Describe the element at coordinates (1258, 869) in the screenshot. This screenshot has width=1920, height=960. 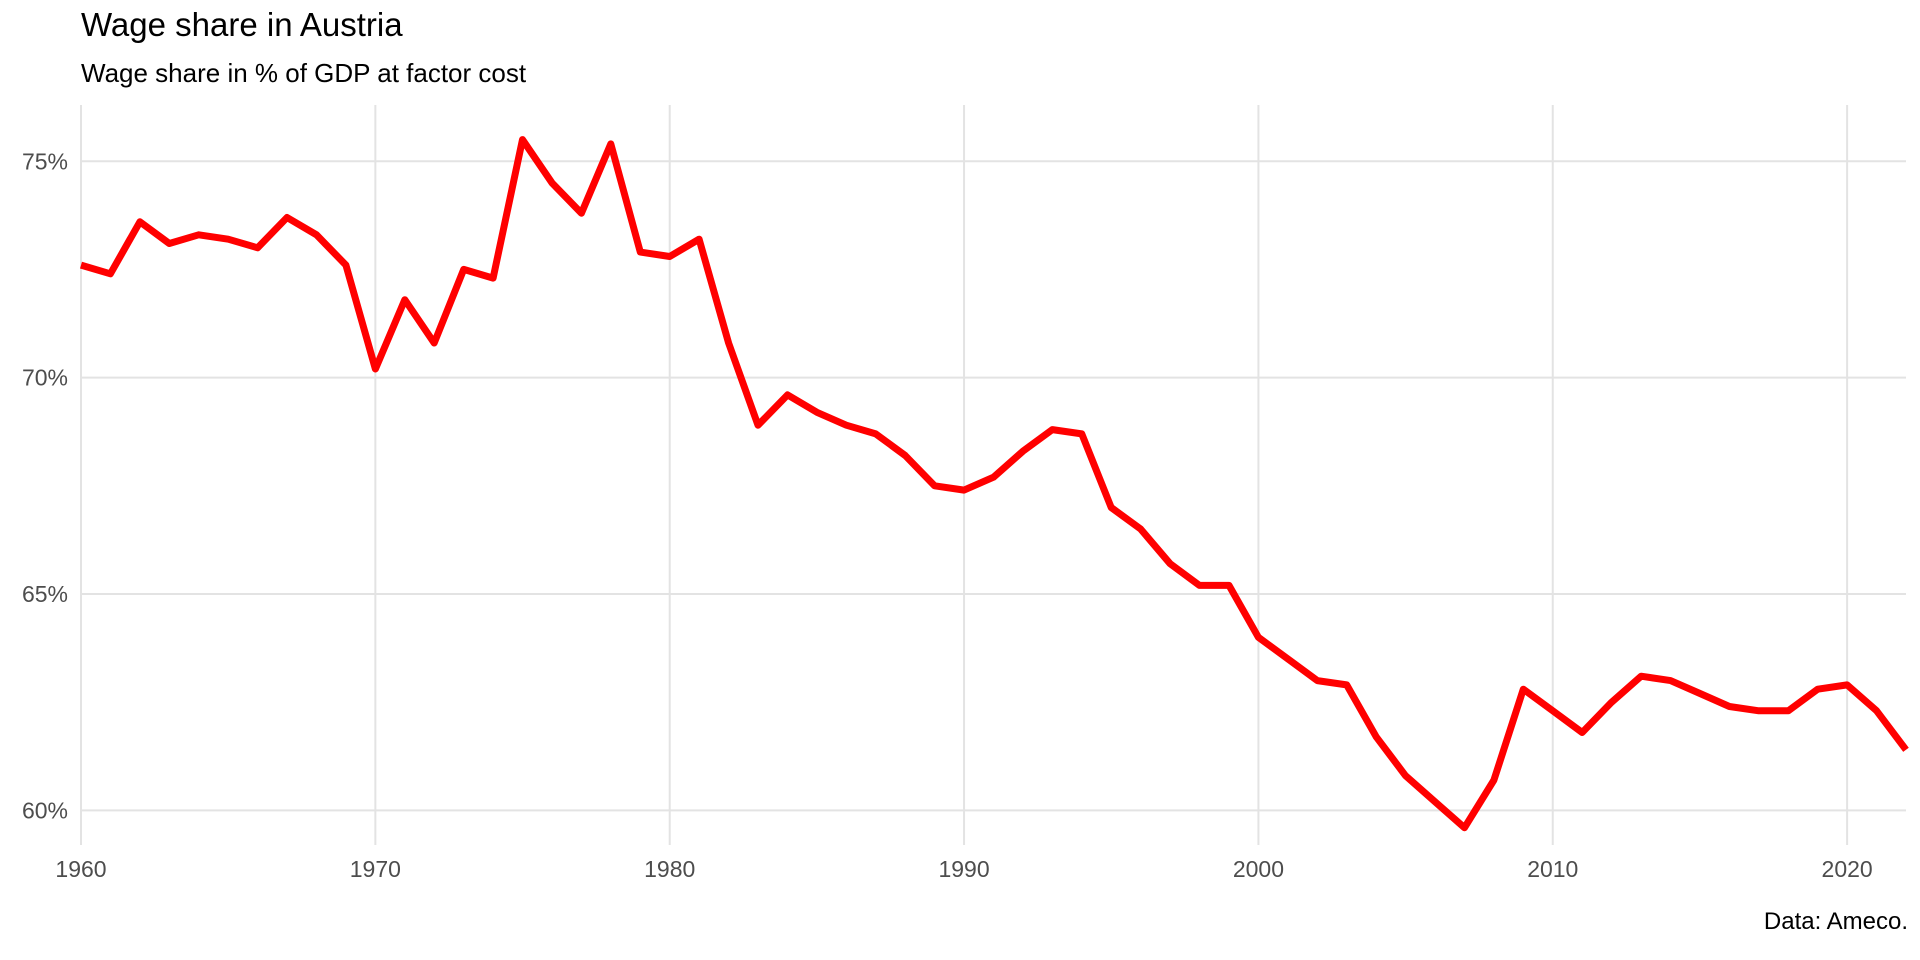
I see `x-tick-label: 2000` at that location.